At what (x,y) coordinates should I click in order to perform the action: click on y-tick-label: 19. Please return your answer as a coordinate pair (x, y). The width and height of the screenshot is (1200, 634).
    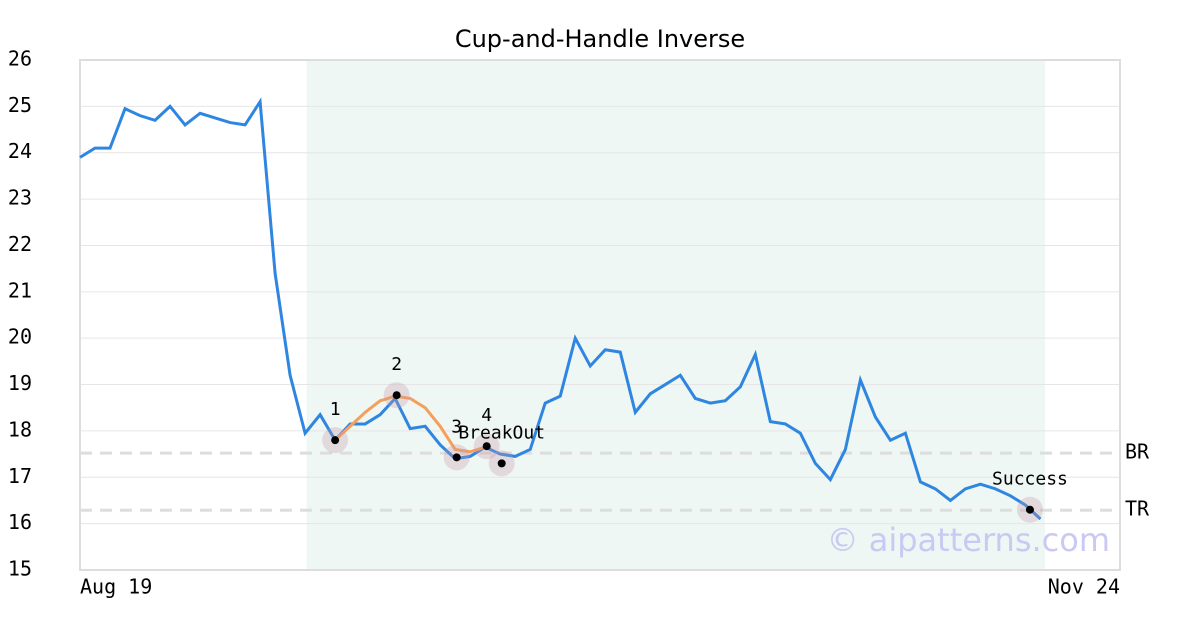
    Looking at the image, I should click on (20, 383).